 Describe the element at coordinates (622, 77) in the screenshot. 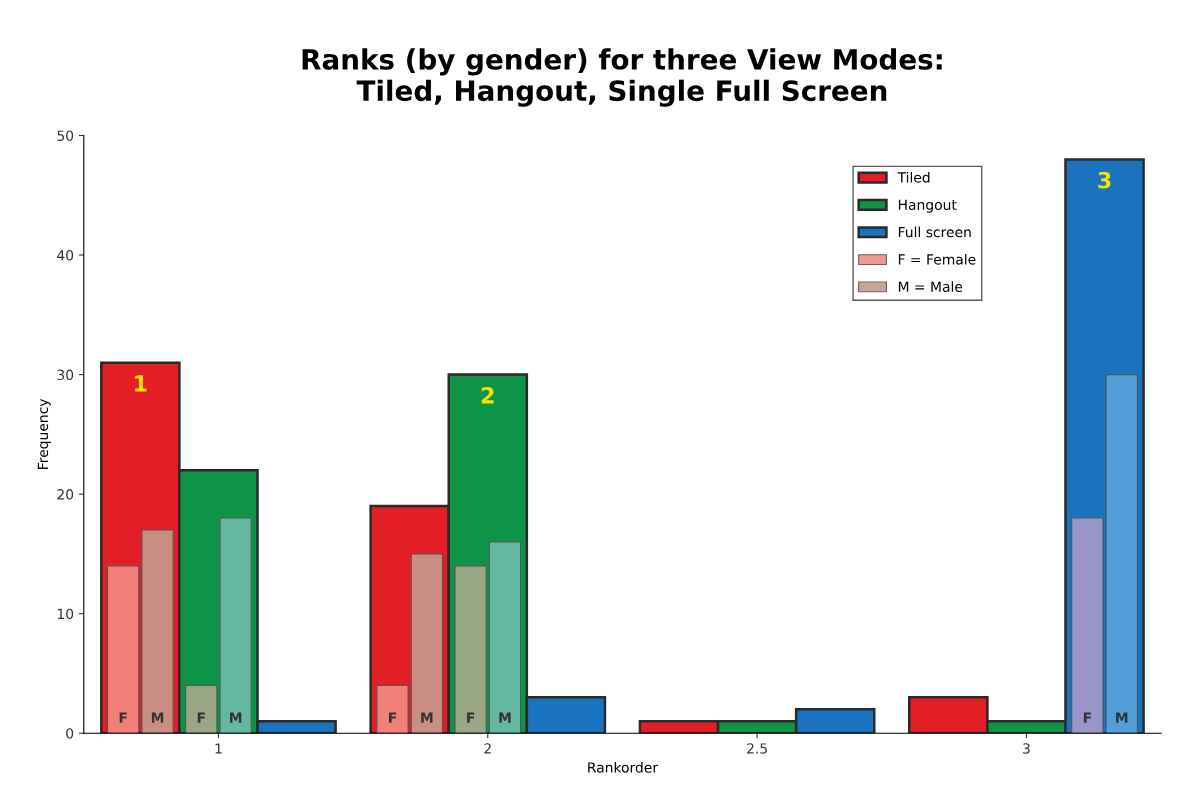

I see `chart-title: Ranks (by gender) for three View Modes: Tiled, Hangout, Single Full Screen` at that location.